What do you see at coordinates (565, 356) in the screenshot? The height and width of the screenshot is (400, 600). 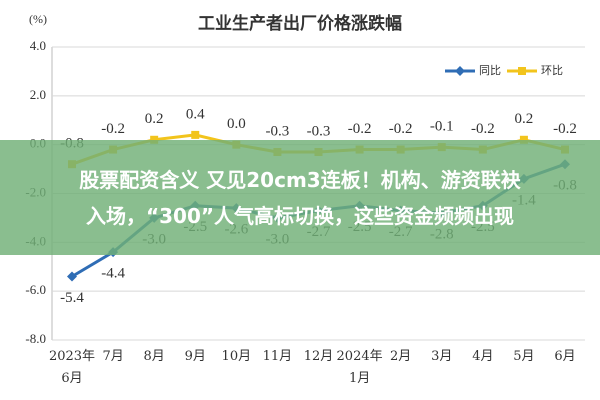 I see `x-tick-label: 6月` at bounding box center [565, 356].